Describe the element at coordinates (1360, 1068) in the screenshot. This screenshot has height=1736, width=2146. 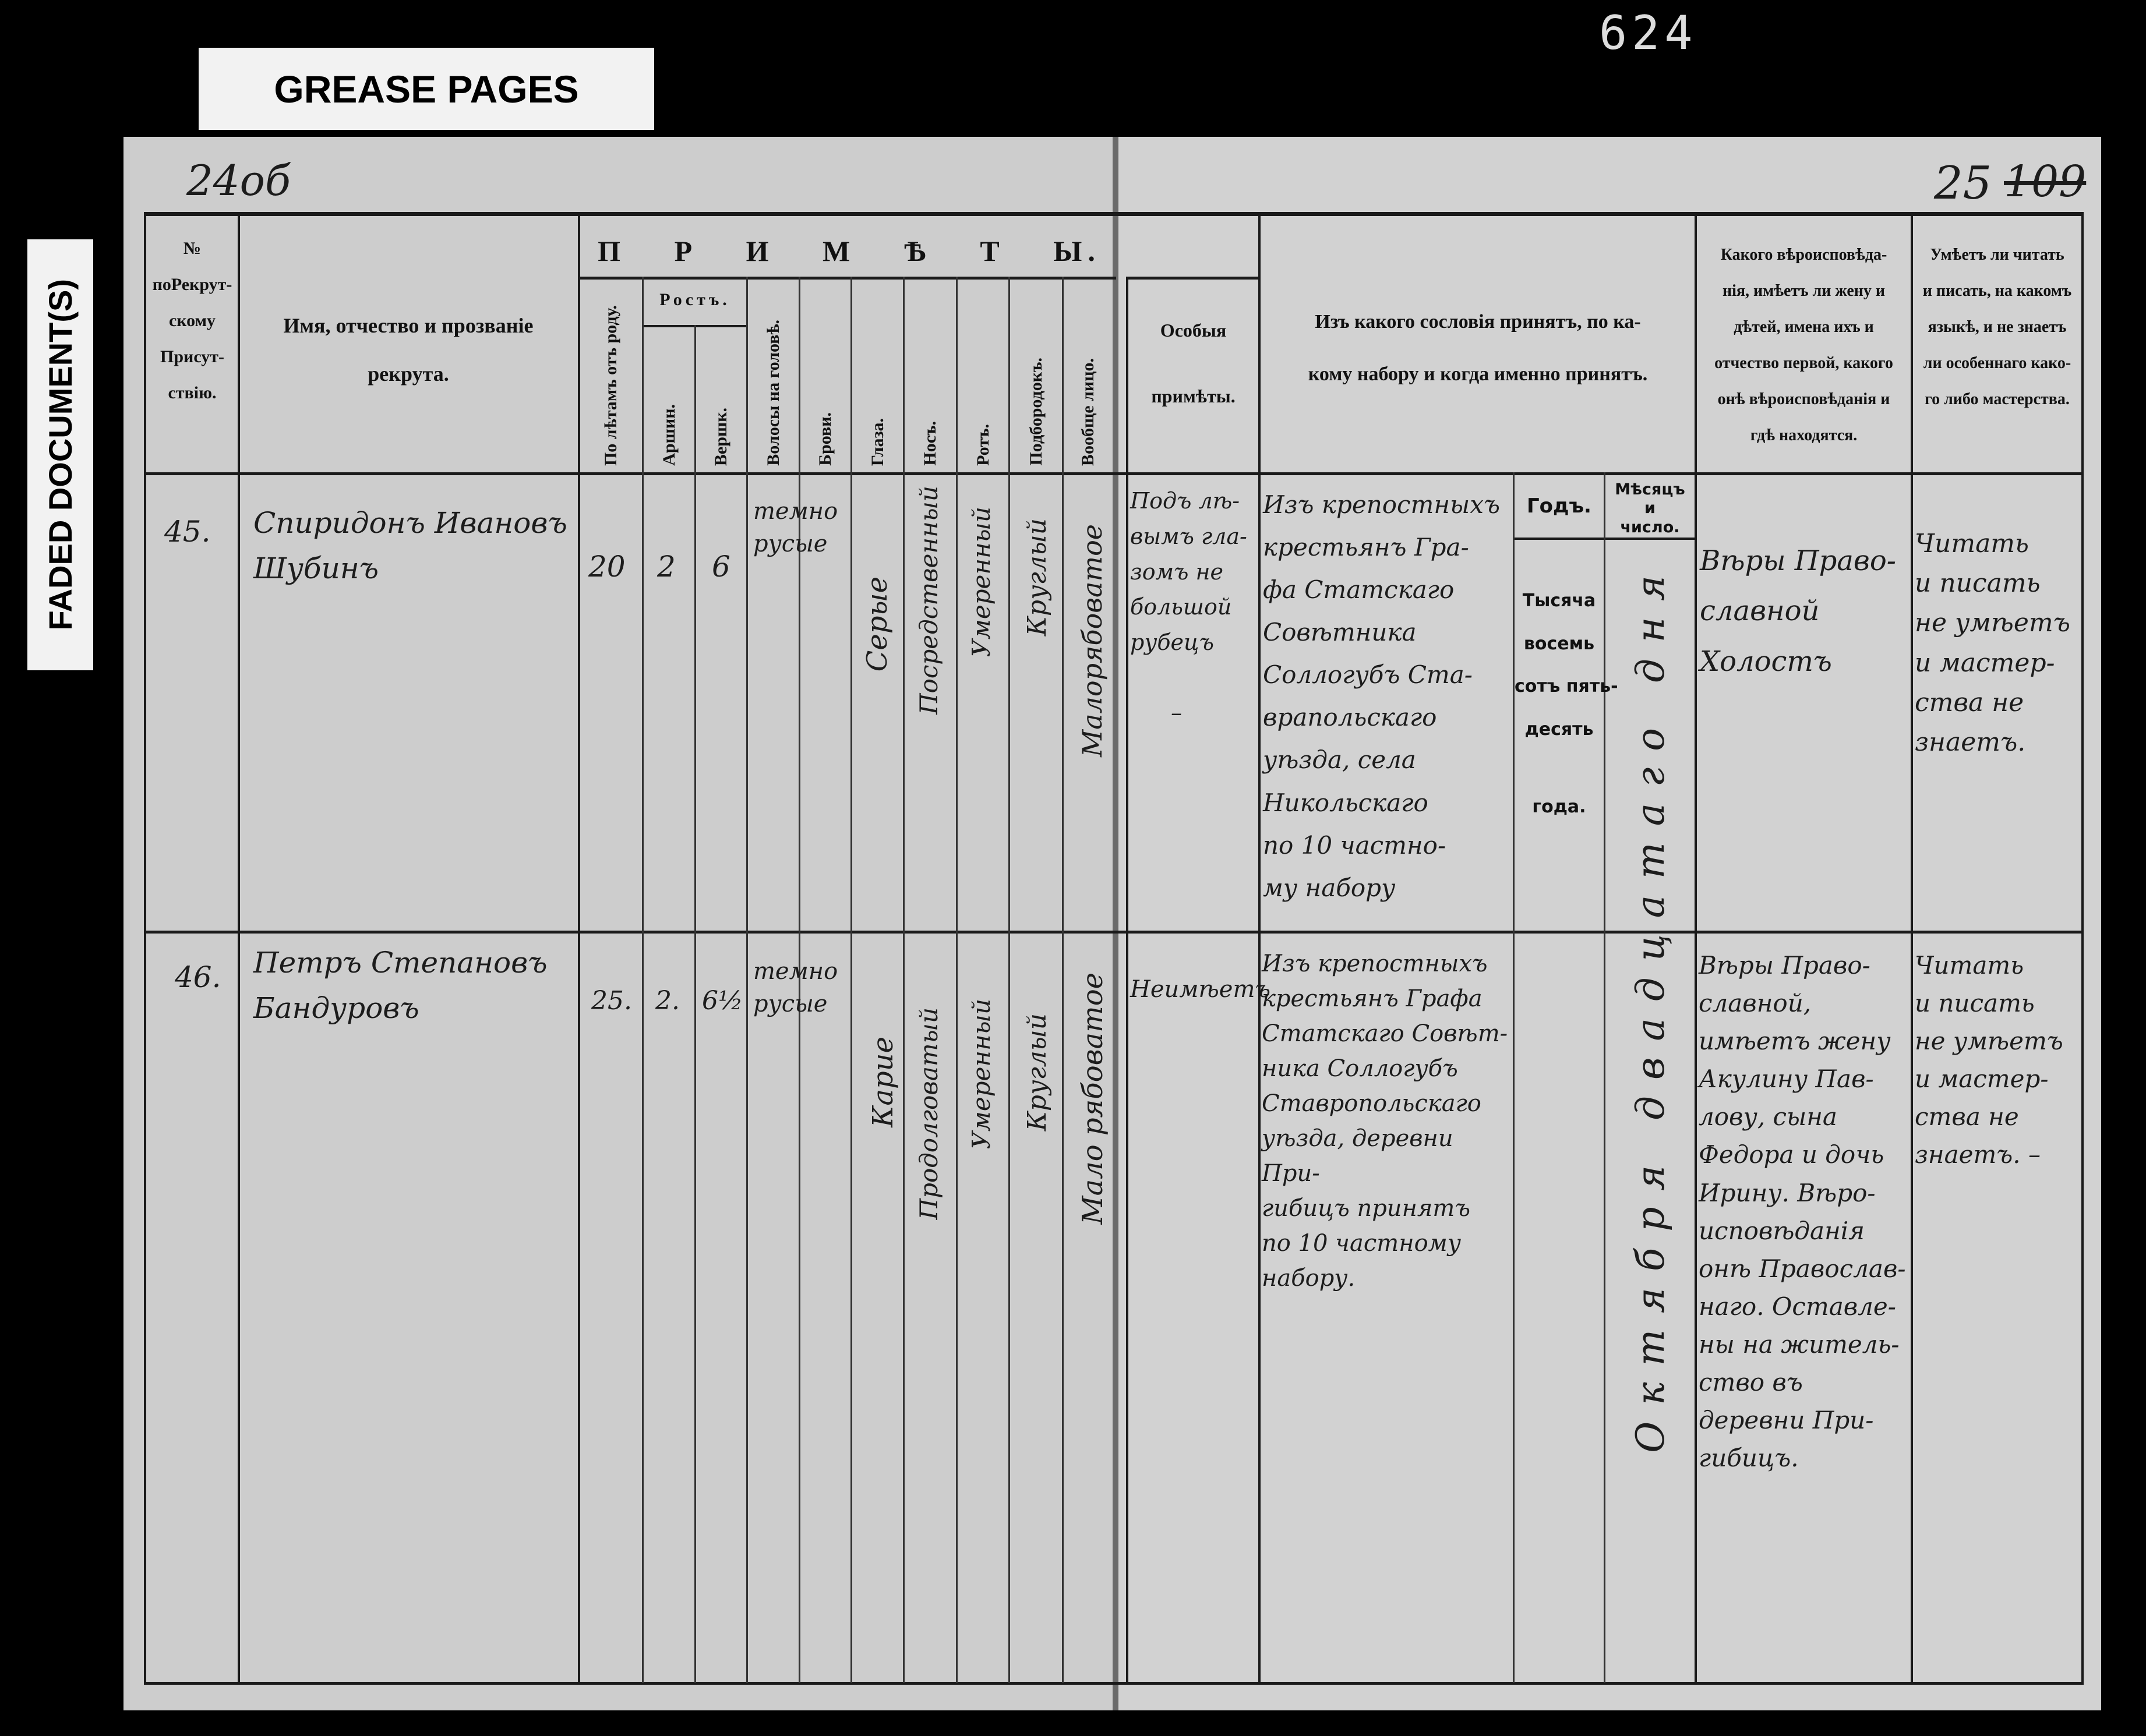
I see `row2-origin-line: ника Соллогубъ` at that location.